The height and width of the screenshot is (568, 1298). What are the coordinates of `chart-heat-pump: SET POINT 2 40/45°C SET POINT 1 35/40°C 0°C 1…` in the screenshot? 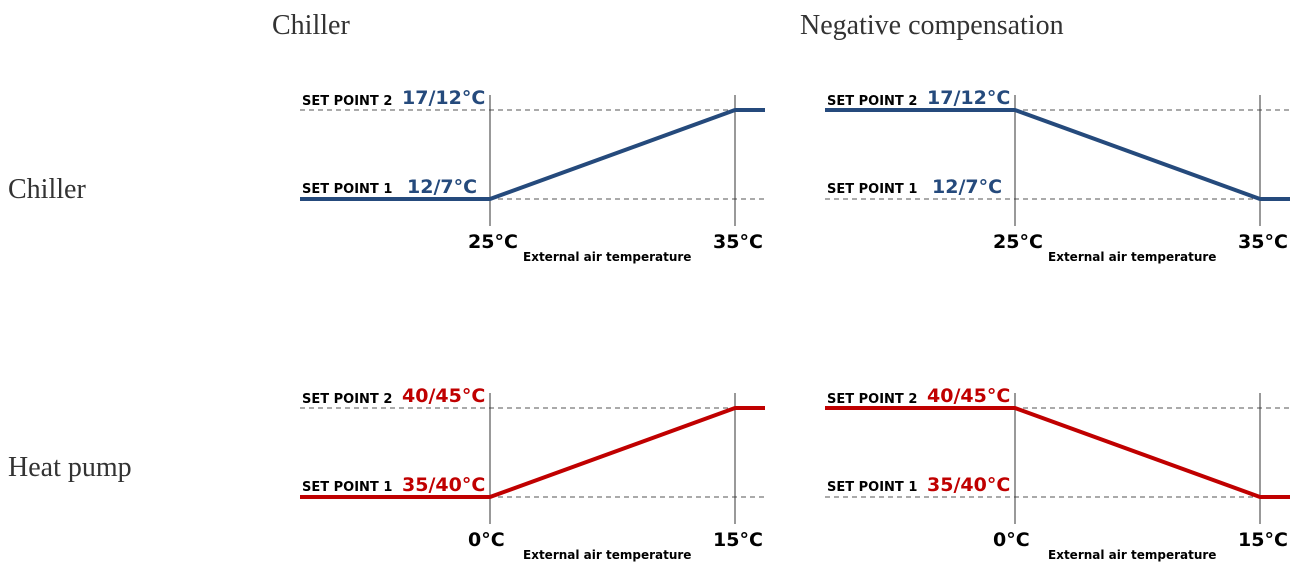 It's located at (532, 473).